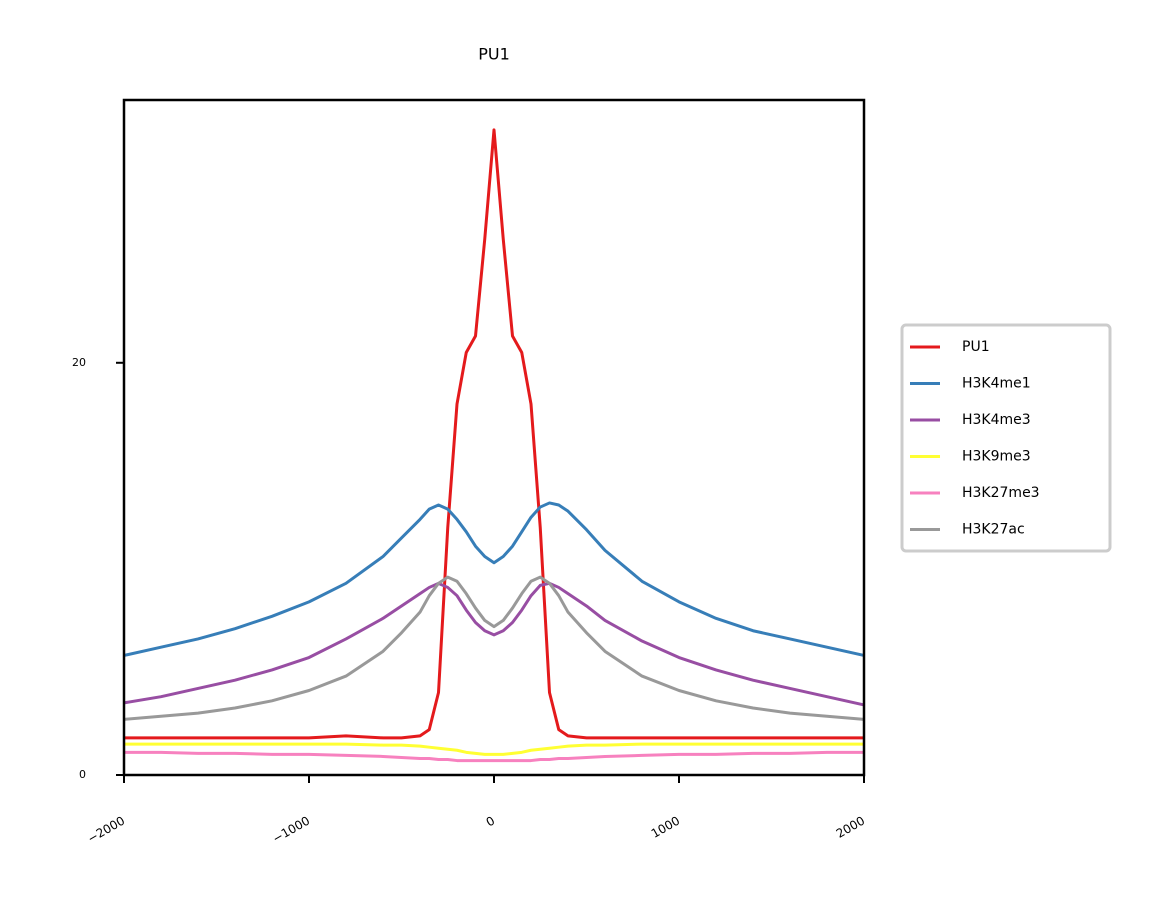  What do you see at coordinates (996, 384) in the screenshot?
I see `legend-label: H3K4me1` at bounding box center [996, 384].